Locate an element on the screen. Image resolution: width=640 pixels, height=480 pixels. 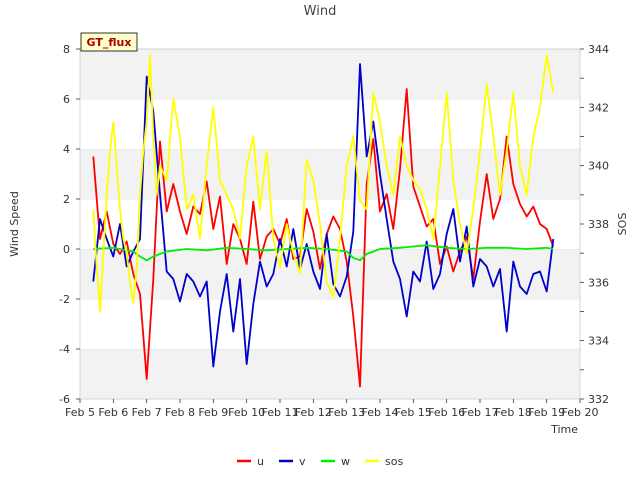
x-tick-label: Feb 7 is located at coordinates (147, 412).